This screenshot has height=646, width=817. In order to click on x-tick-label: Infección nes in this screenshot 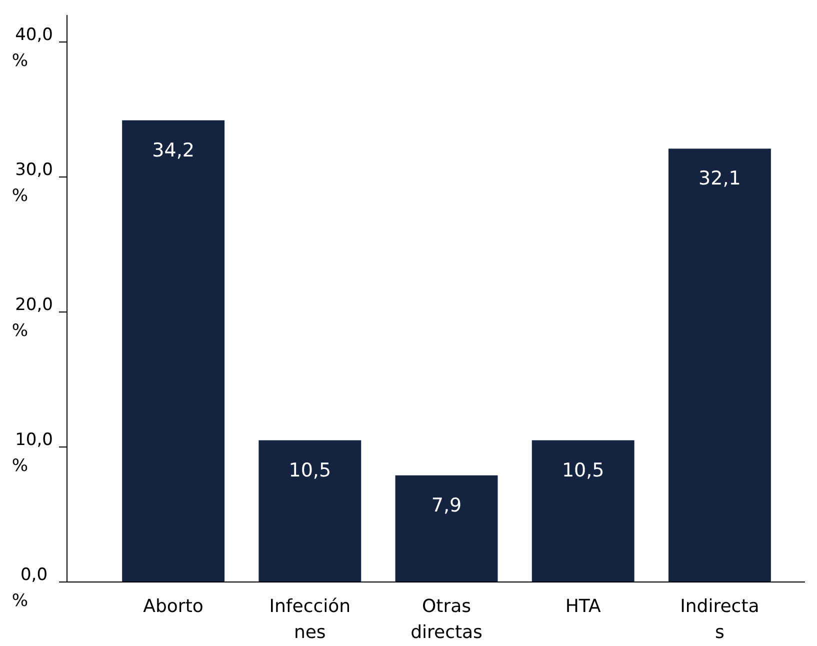, I will do `click(310, 619)`.